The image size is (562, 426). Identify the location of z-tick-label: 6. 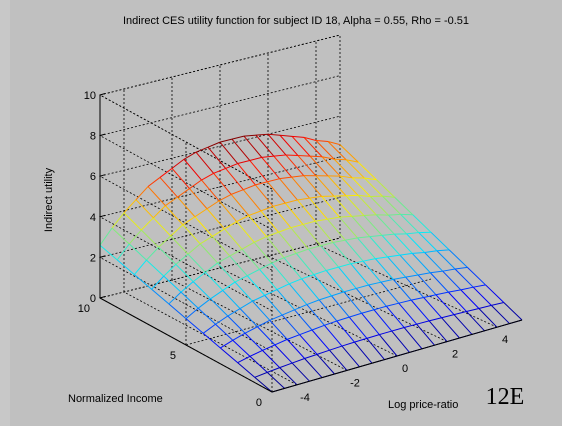
(93, 177).